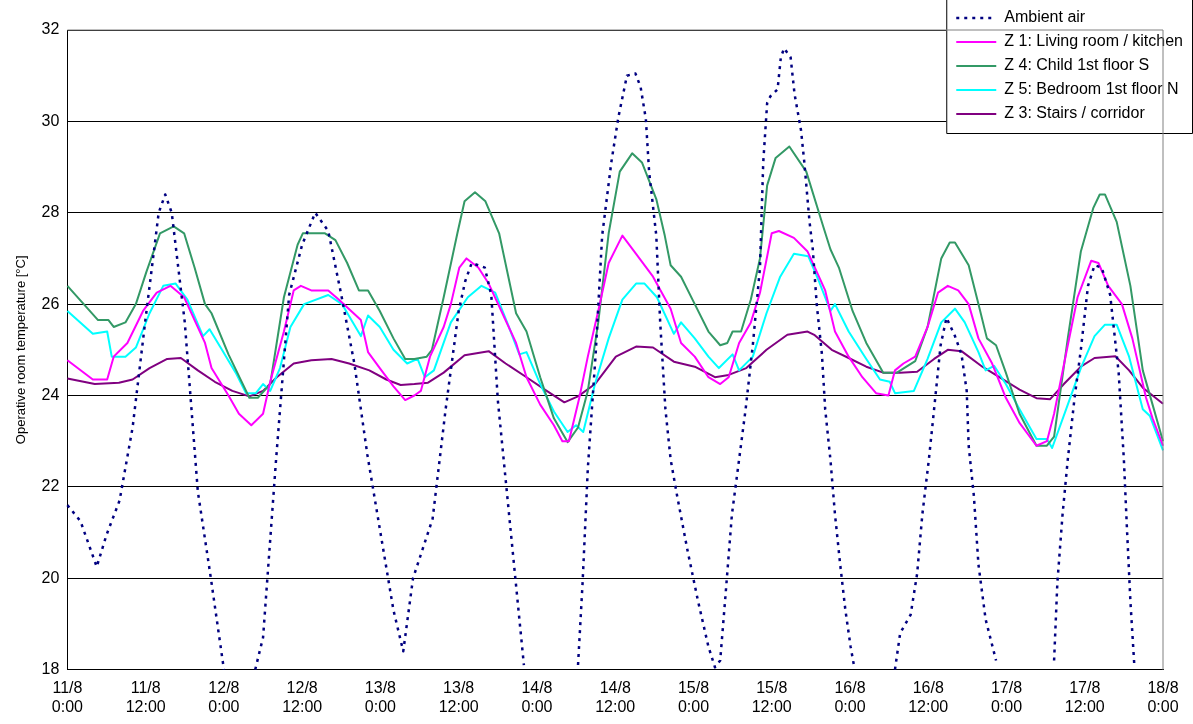  What do you see at coordinates (50, 120) in the screenshot?
I see `y-tick-label: 30` at bounding box center [50, 120].